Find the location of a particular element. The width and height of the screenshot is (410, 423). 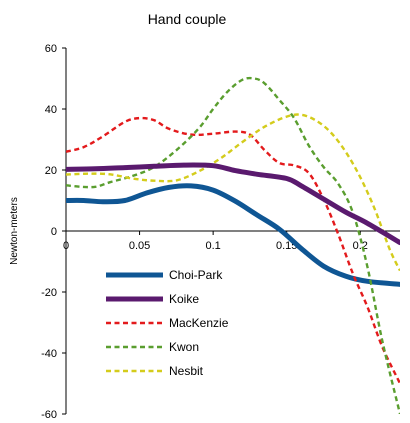

y-tick-label: 0 is located at coordinates (54, 232).